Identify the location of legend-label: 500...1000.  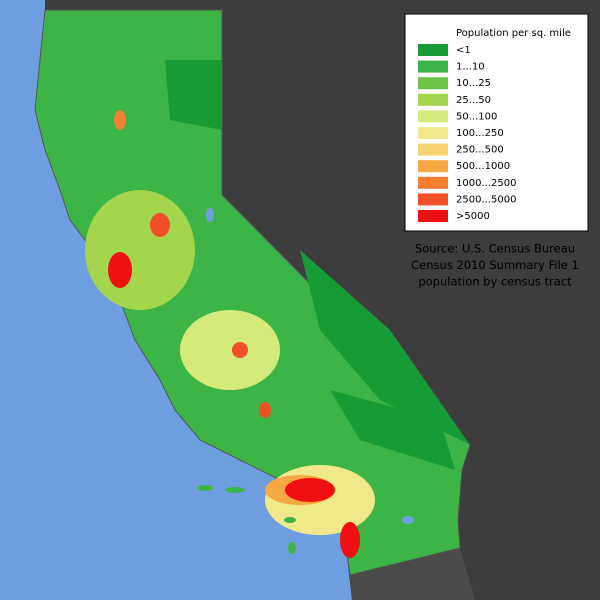
(483, 166).